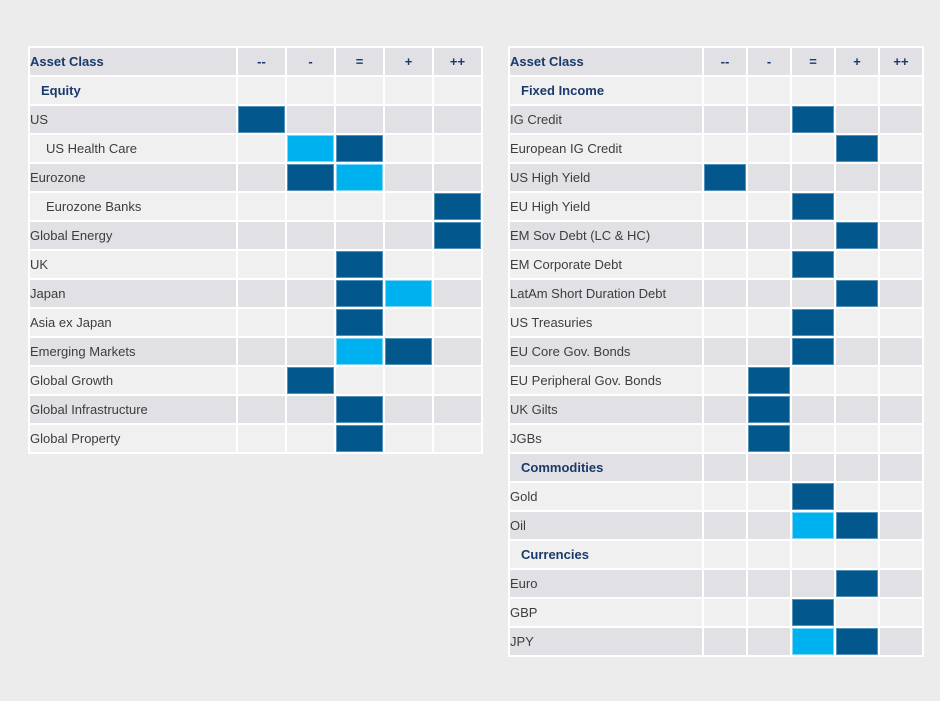 Image resolution: width=940 pixels, height=701 pixels. Describe the element at coordinates (255, 293) in the screenshot. I see `asset-row: Japan` at that location.